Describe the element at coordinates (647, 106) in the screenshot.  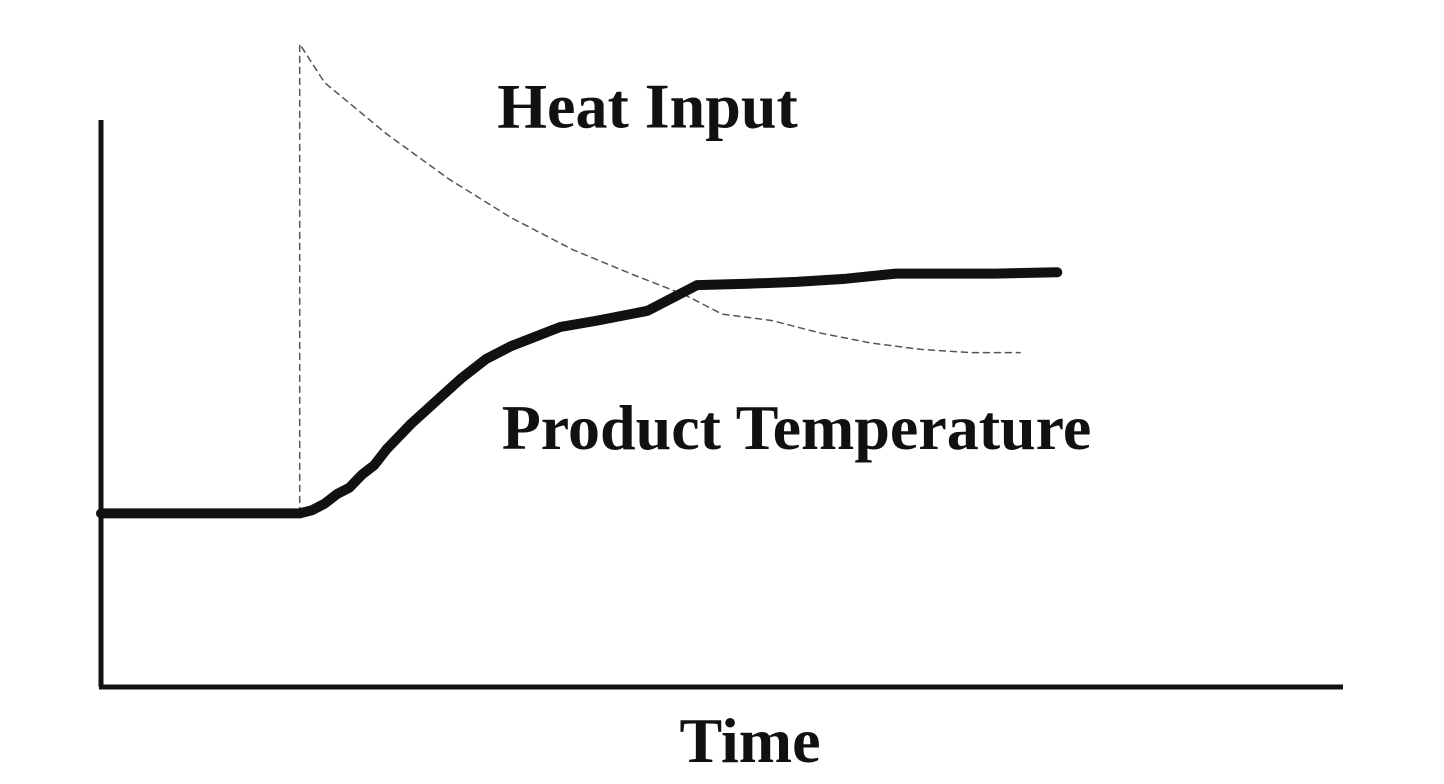
I see `annotation-label-0: Heat Input` at that location.